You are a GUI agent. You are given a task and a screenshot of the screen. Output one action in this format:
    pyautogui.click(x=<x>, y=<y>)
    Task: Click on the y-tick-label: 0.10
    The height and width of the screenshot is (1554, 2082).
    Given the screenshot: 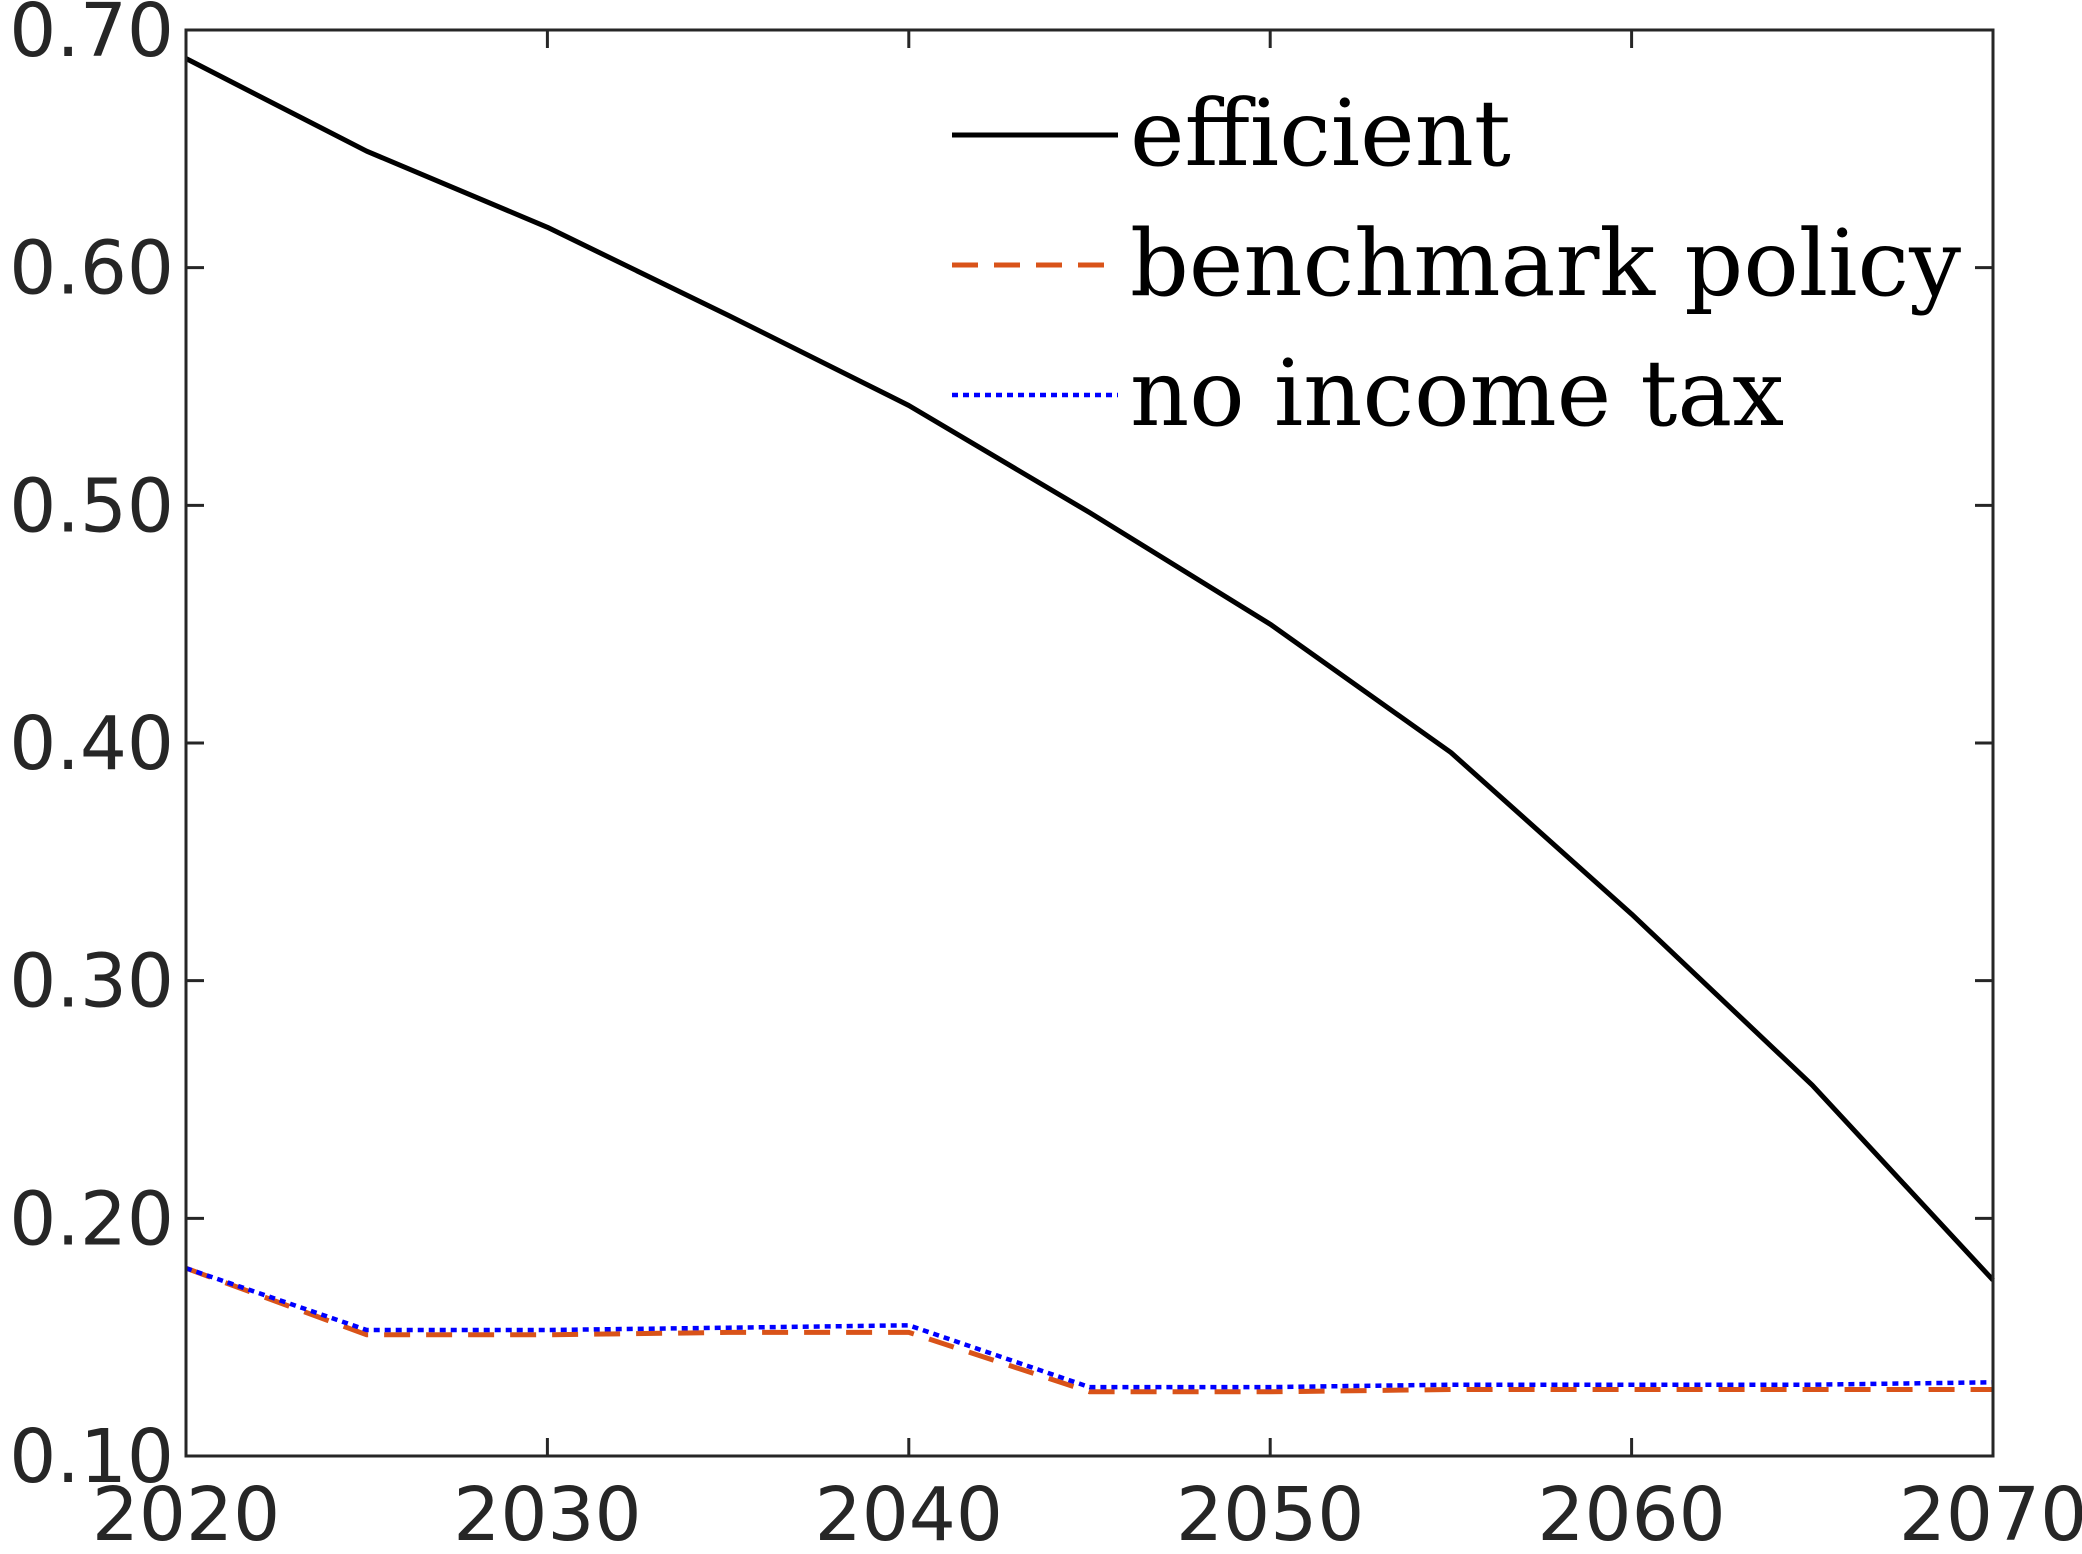 What is the action you would take?
    pyautogui.click(x=91, y=1457)
    